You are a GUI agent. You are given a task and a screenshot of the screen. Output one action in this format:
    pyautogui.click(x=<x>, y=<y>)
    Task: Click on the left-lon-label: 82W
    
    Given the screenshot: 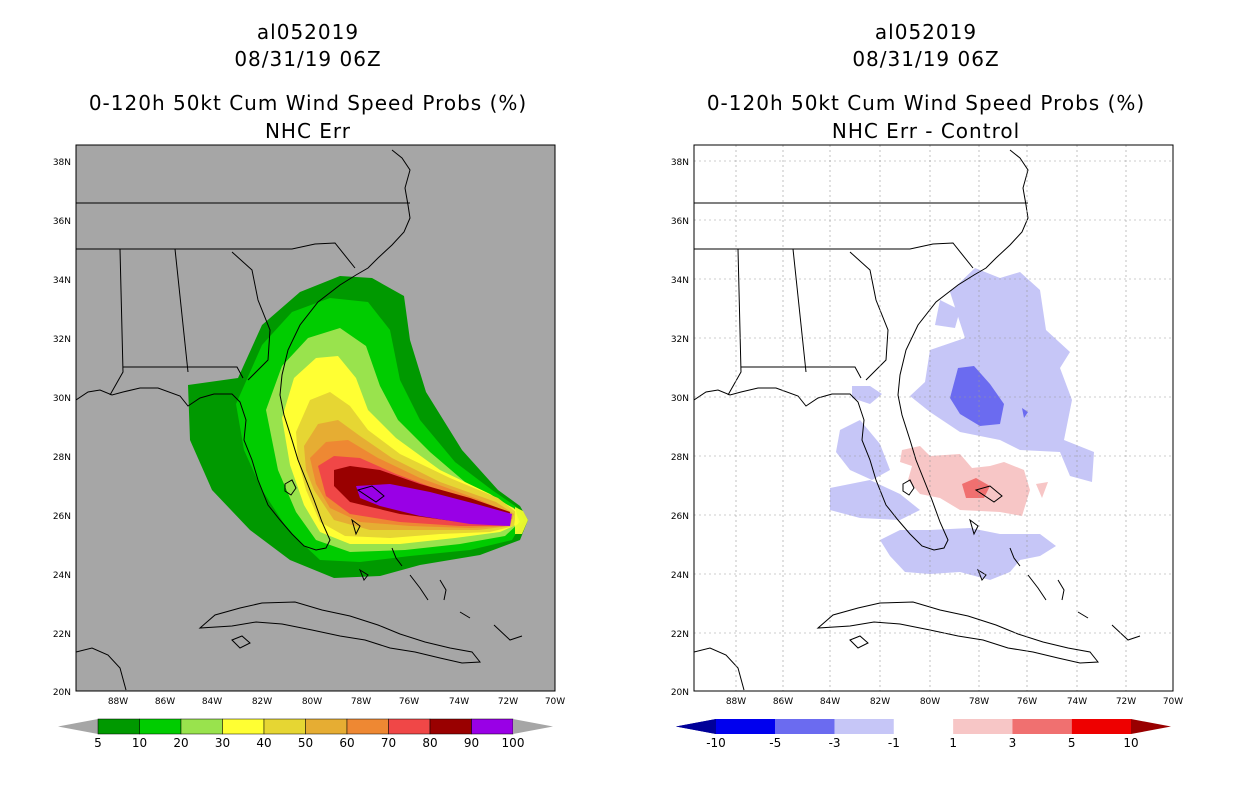 What is the action you would take?
    pyautogui.click(x=262, y=702)
    